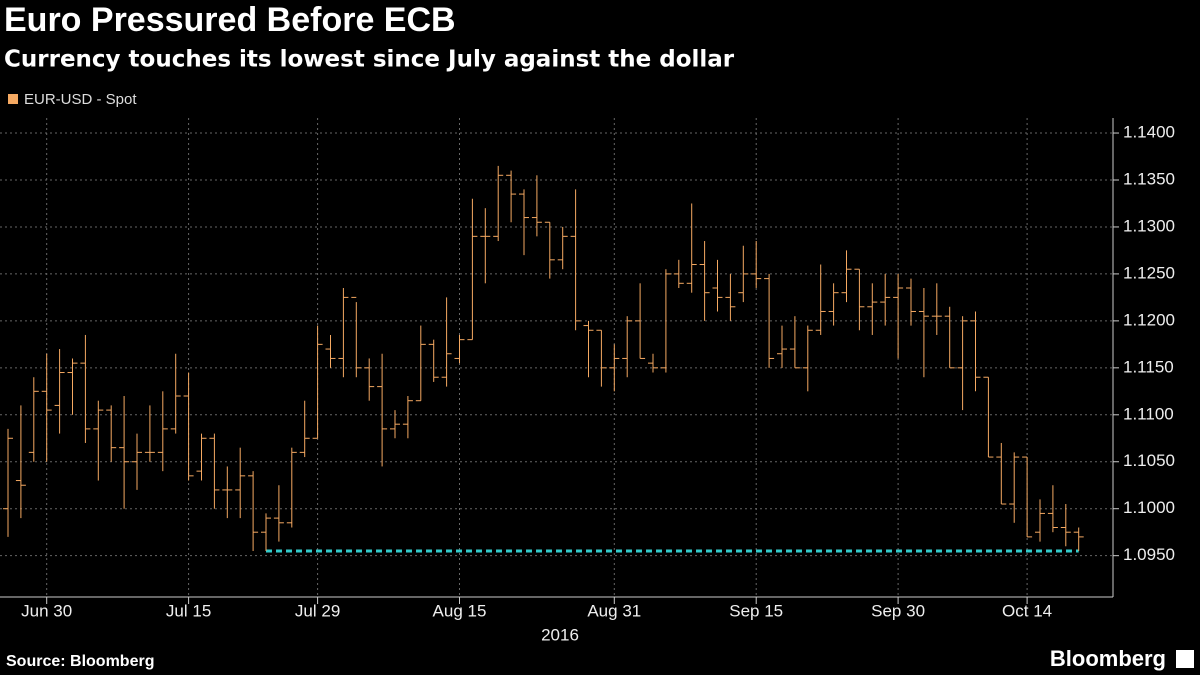 The width and height of the screenshot is (1200, 675). I want to click on y-tick-label: 1.1400, so click(1149, 132).